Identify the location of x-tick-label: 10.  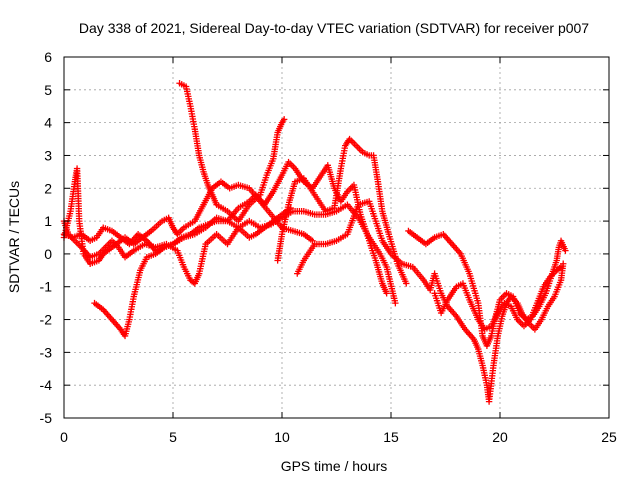
(282, 437).